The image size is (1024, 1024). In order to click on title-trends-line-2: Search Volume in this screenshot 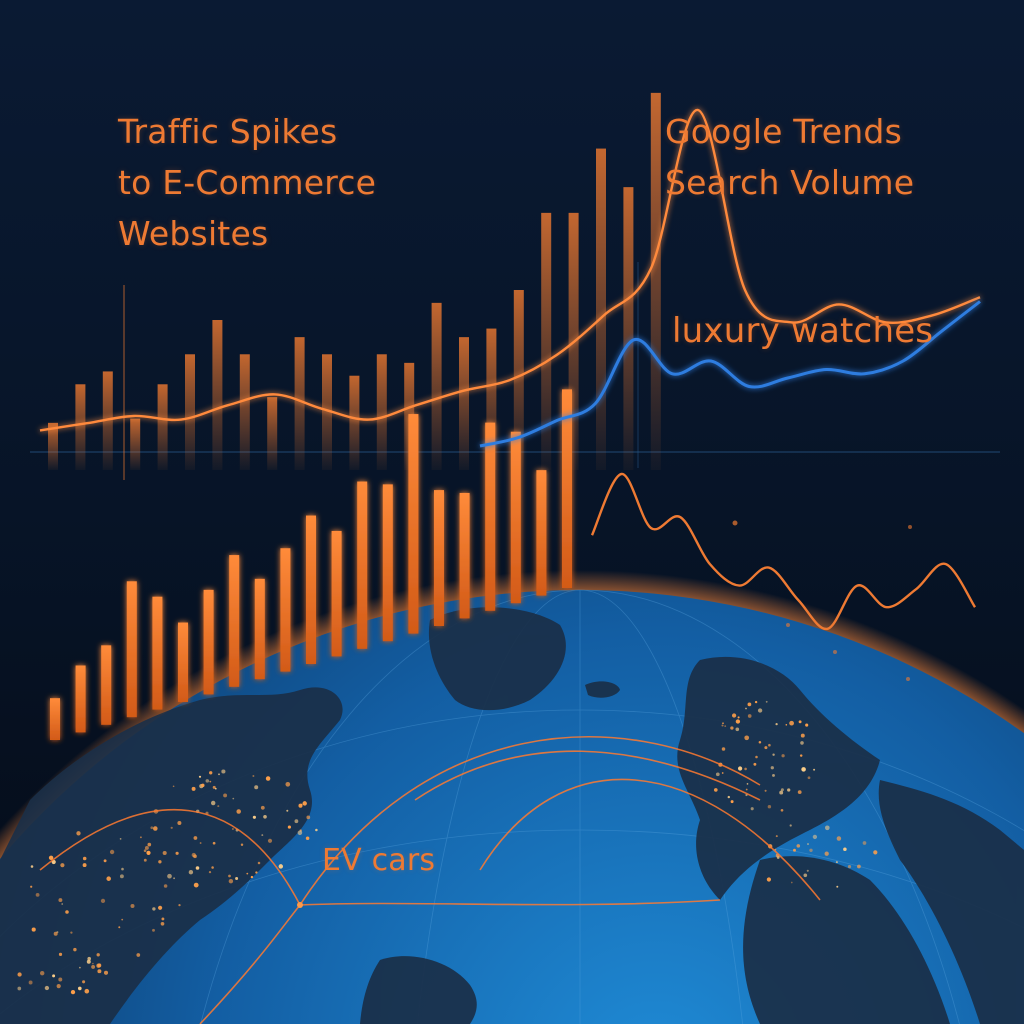, I will do `click(790, 182)`.